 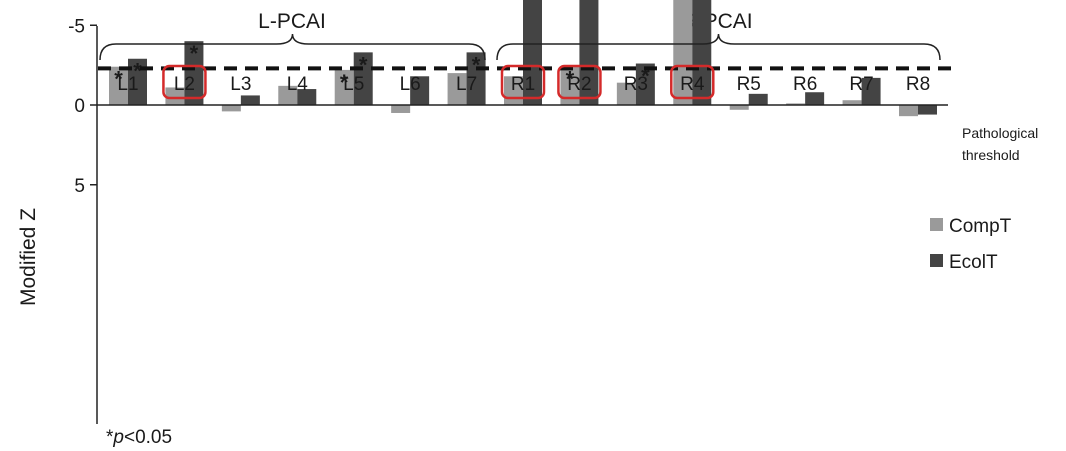 What do you see at coordinates (936, 260) in the screenshot?
I see `legend-swatch-ecolt` at bounding box center [936, 260].